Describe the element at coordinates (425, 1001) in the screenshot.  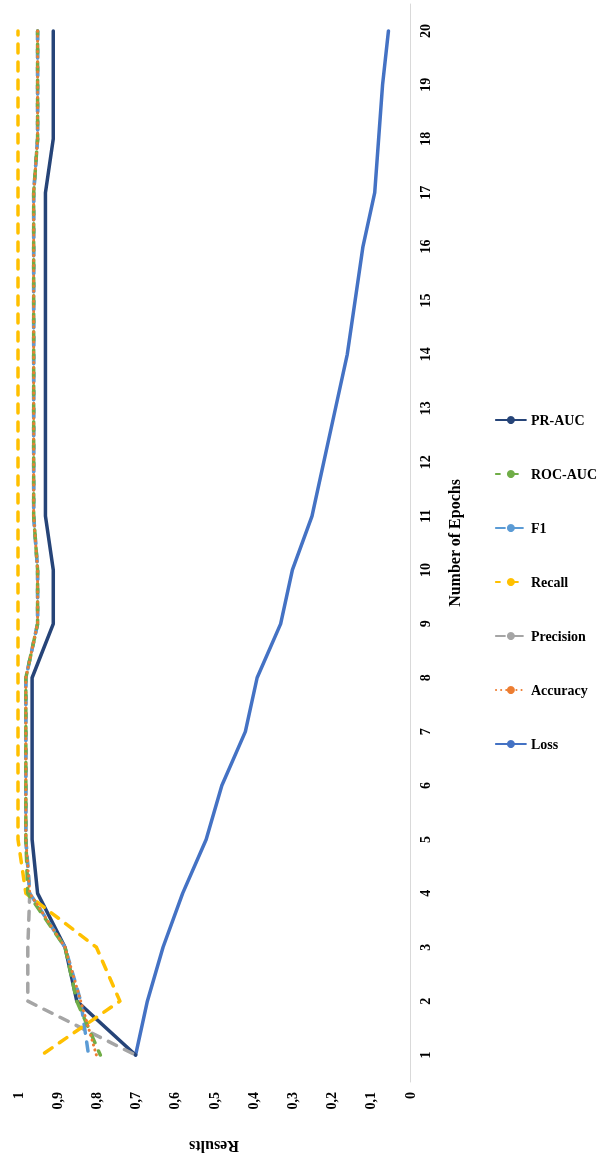
I see `y-tick-label: 2` at that location.